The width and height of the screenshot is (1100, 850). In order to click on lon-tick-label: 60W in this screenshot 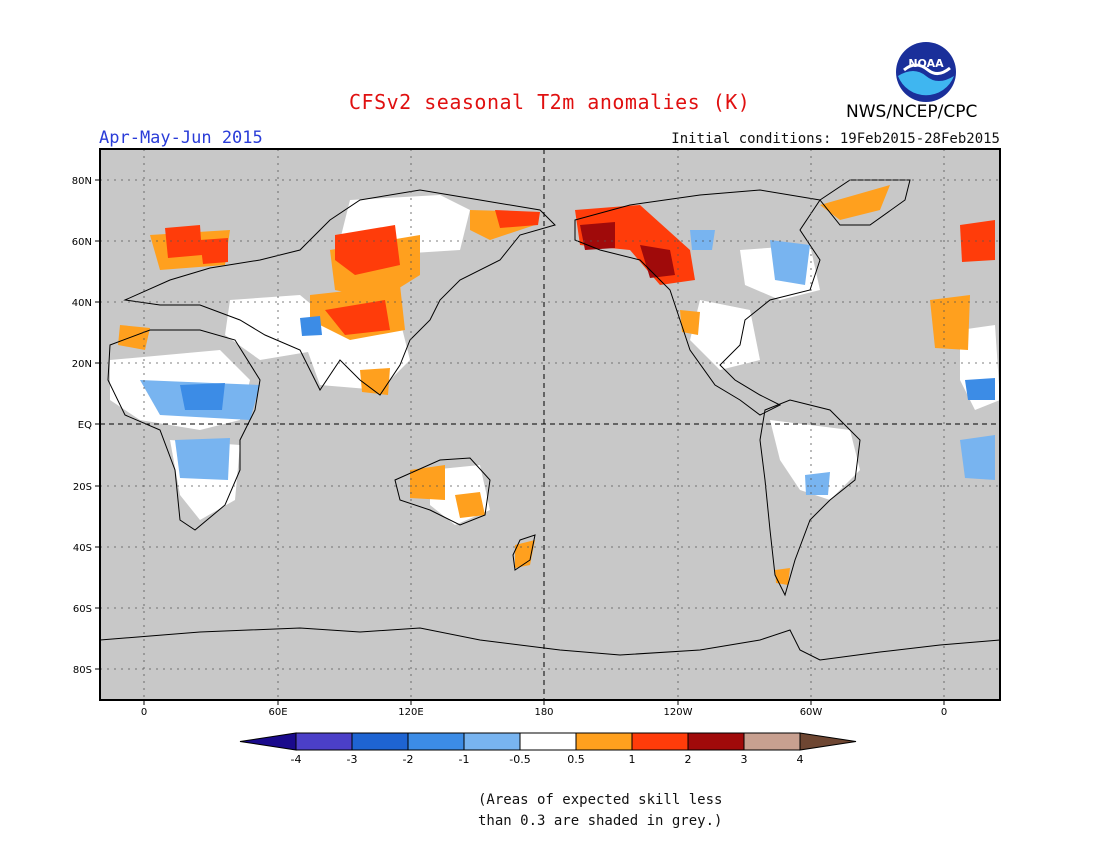, I will do `click(811, 712)`.